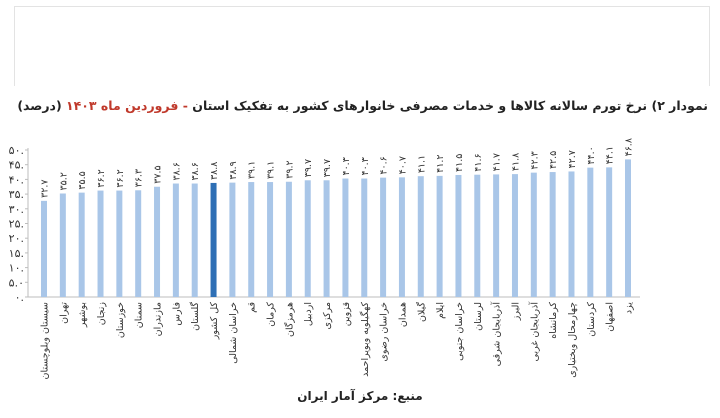 The image size is (720, 418). I want to click on category-label: سمنان, so click(139, 315).